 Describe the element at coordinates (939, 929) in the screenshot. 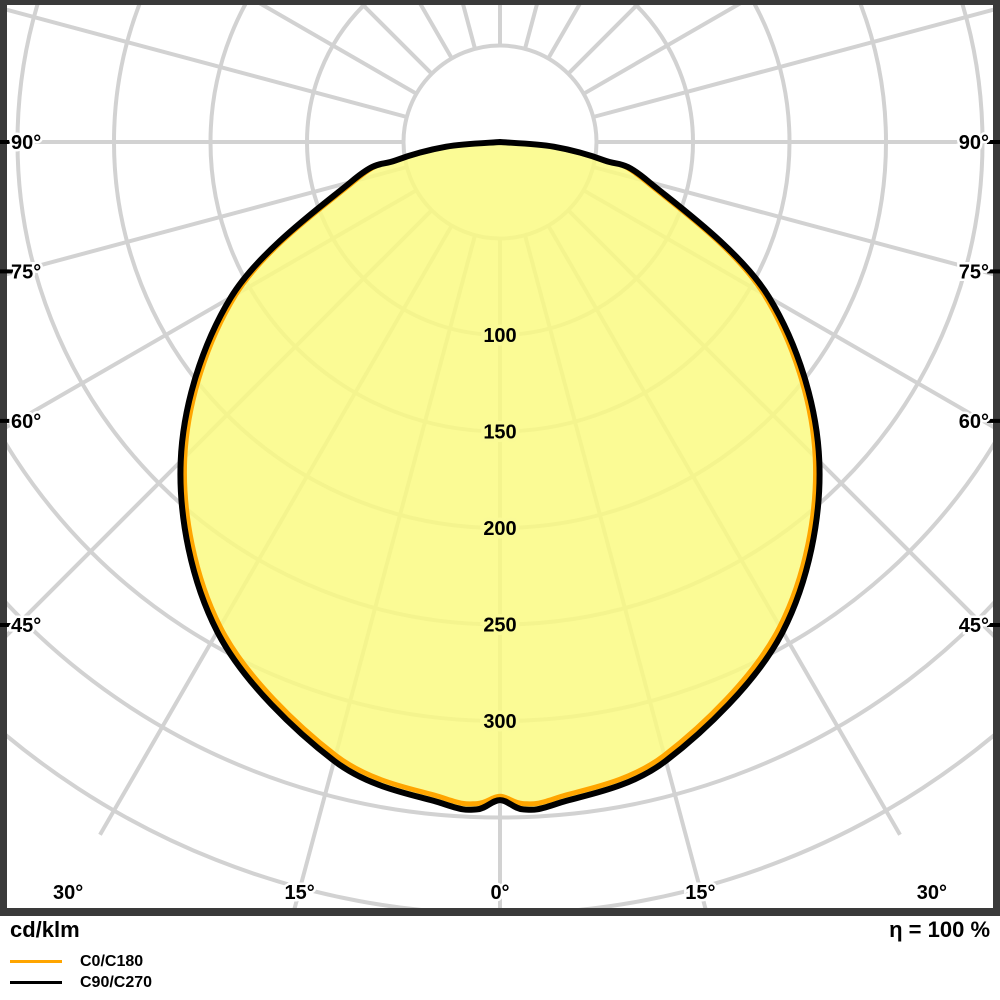

I see `efficiency-label: η = 100 %` at that location.